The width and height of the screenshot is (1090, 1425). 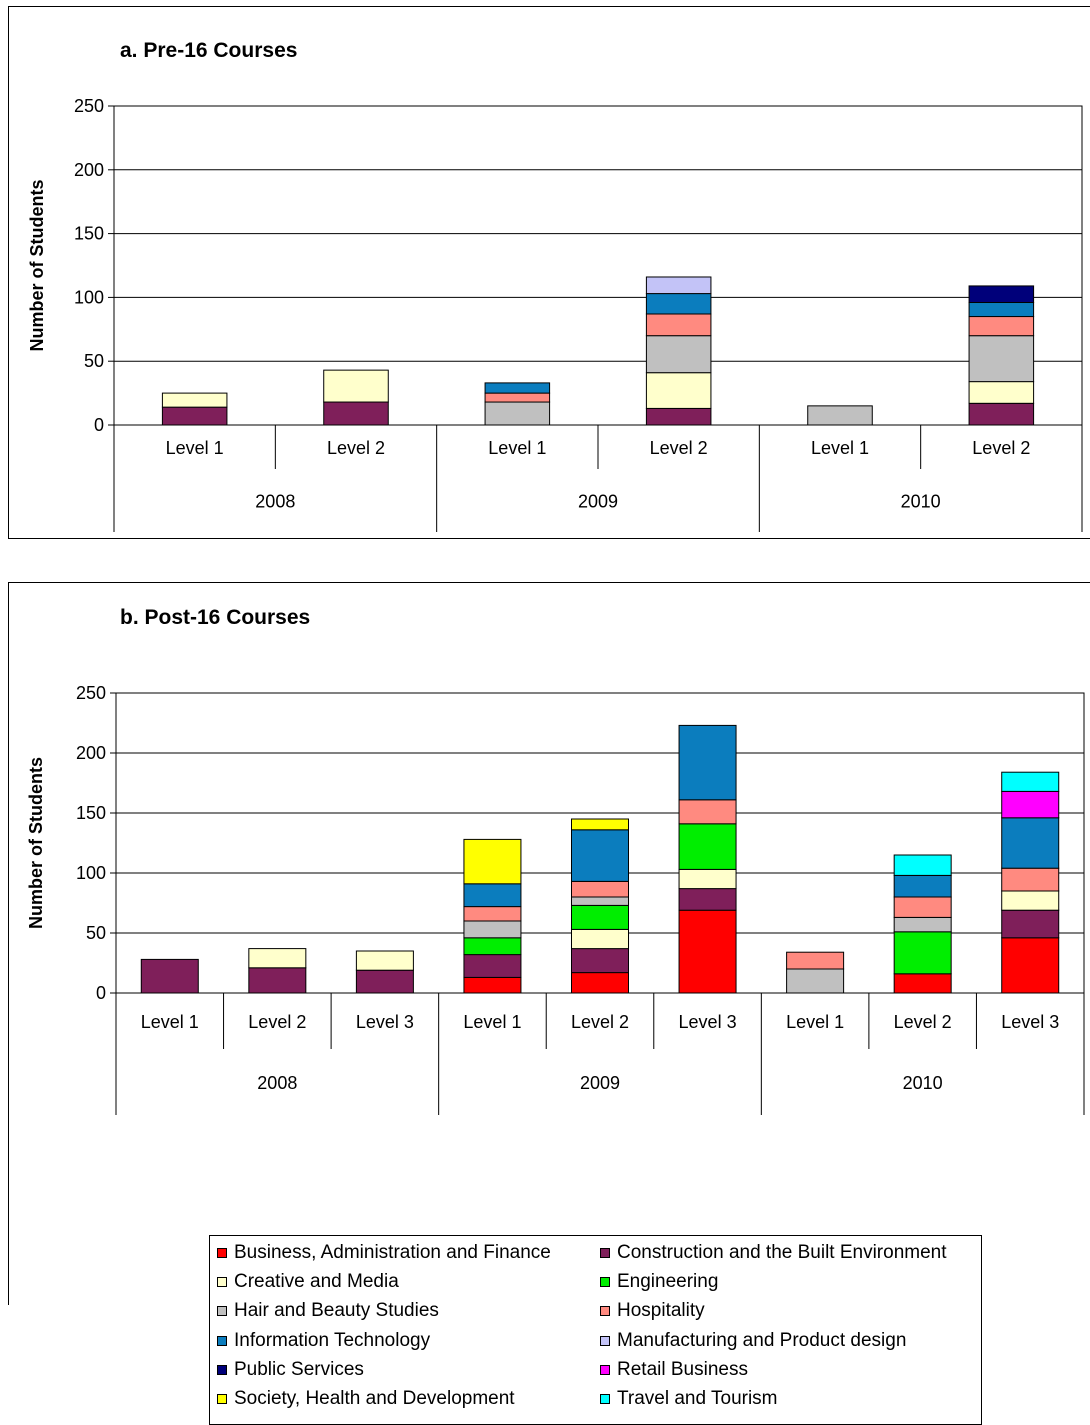 I want to click on y-tick-label: 250, so click(x=91, y=693).